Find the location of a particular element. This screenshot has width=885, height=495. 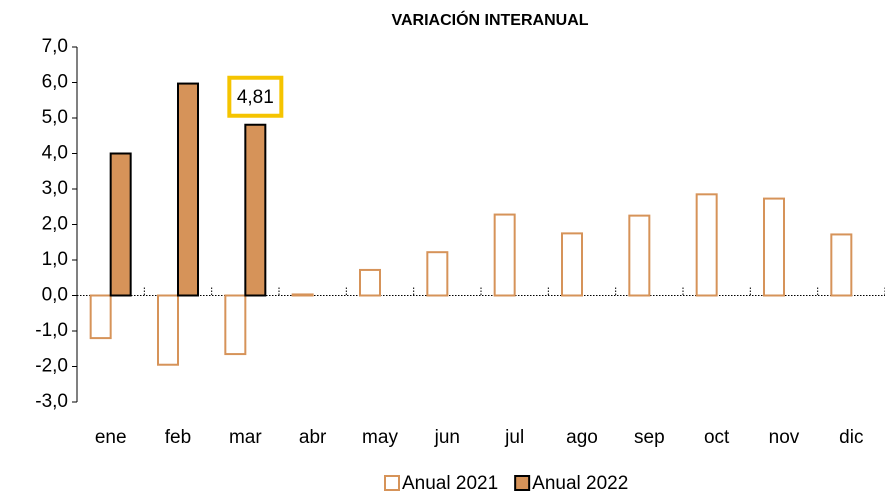

value-label: 4,81 is located at coordinates (255, 97).